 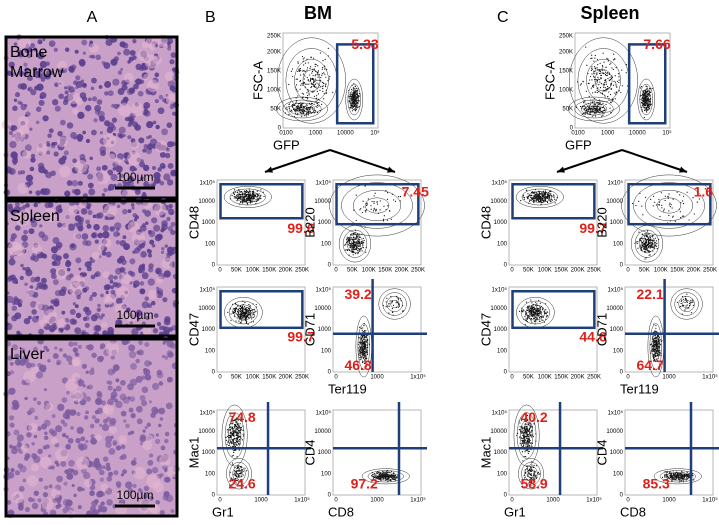 I want to click on y-tick-label: 100, so click(x=326, y=351).